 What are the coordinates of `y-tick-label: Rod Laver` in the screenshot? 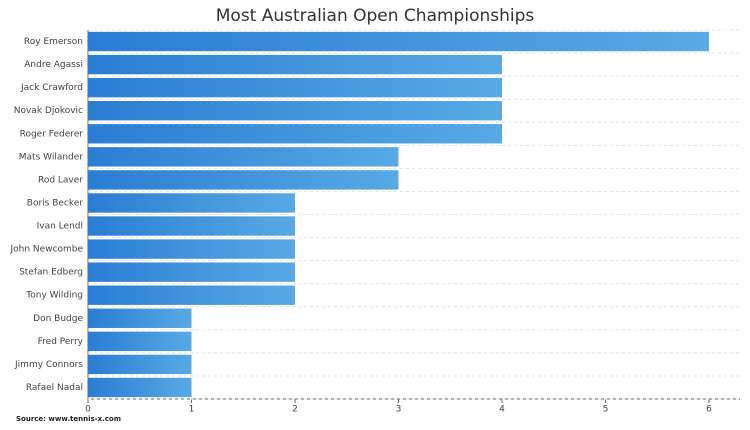 It's located at (60, 180).